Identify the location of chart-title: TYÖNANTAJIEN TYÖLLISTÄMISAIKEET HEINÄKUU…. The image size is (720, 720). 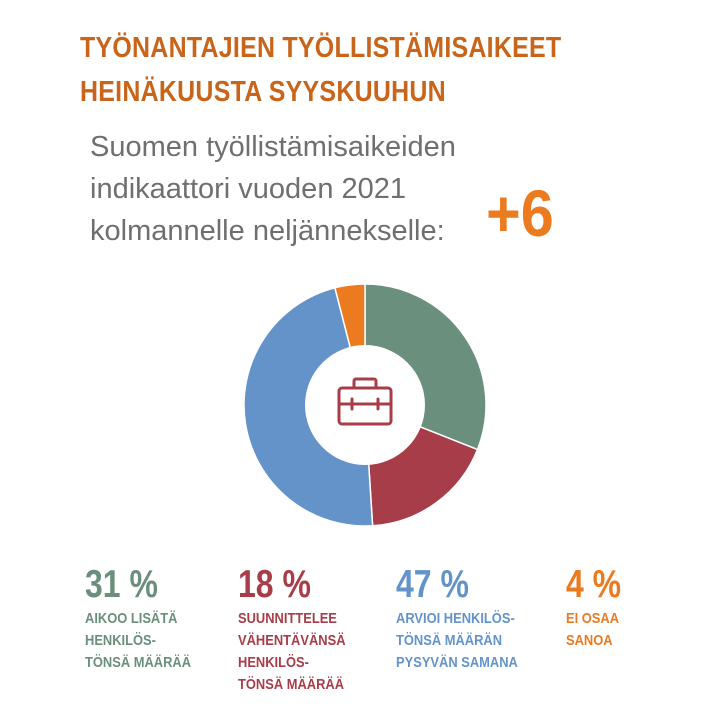
(320, 70).